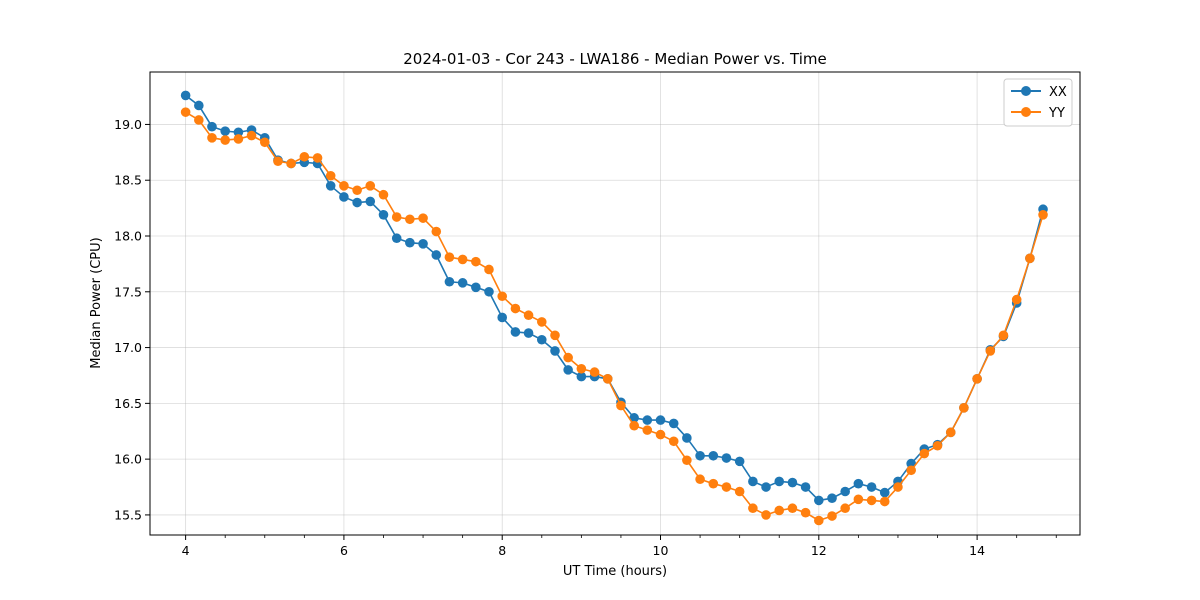 Image resolution: width=1200 pixels, height=600 pixels. I want to click on y-tick-label: 15.5, so click(128, 514).